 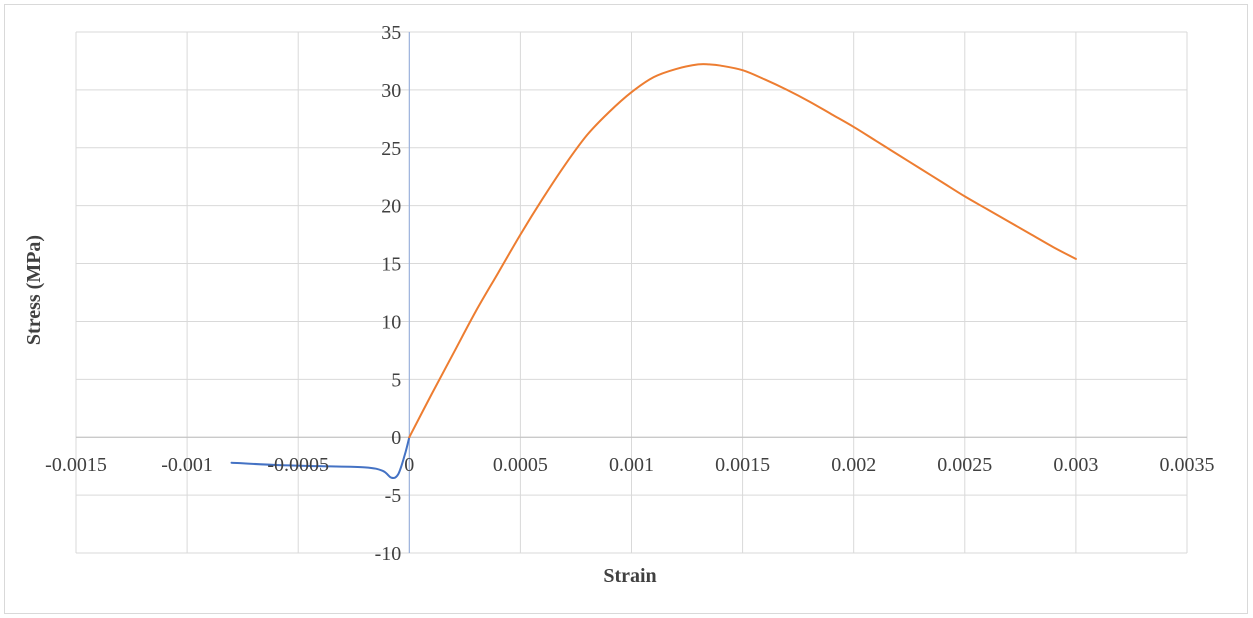 I want to click on y-tick-label: 5, so click(x=396, y=380).